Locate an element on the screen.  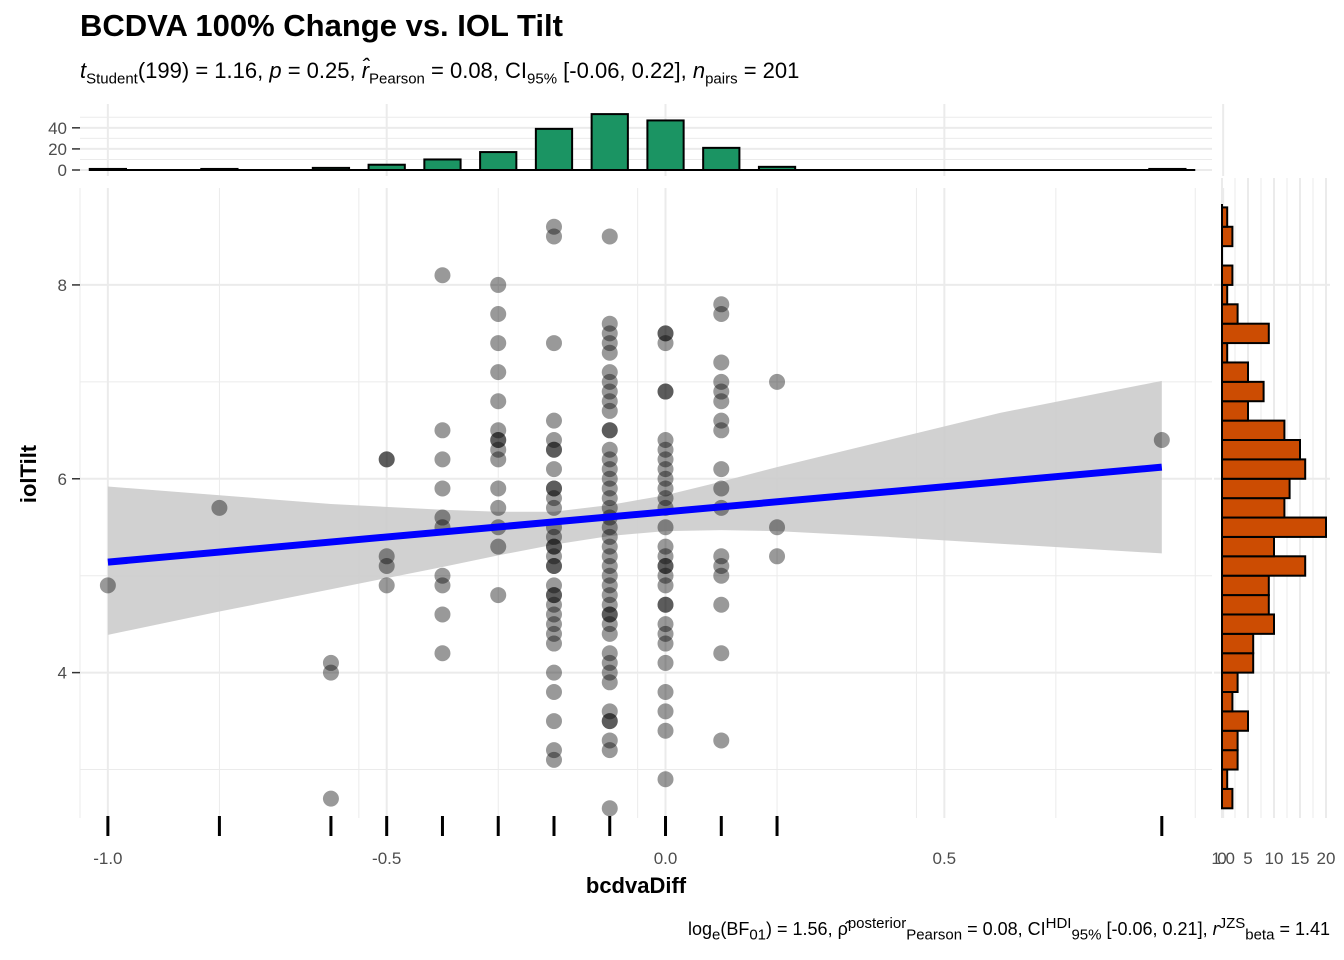
y-hist-tick-label: 5 is located at coordinates (1247, 858).